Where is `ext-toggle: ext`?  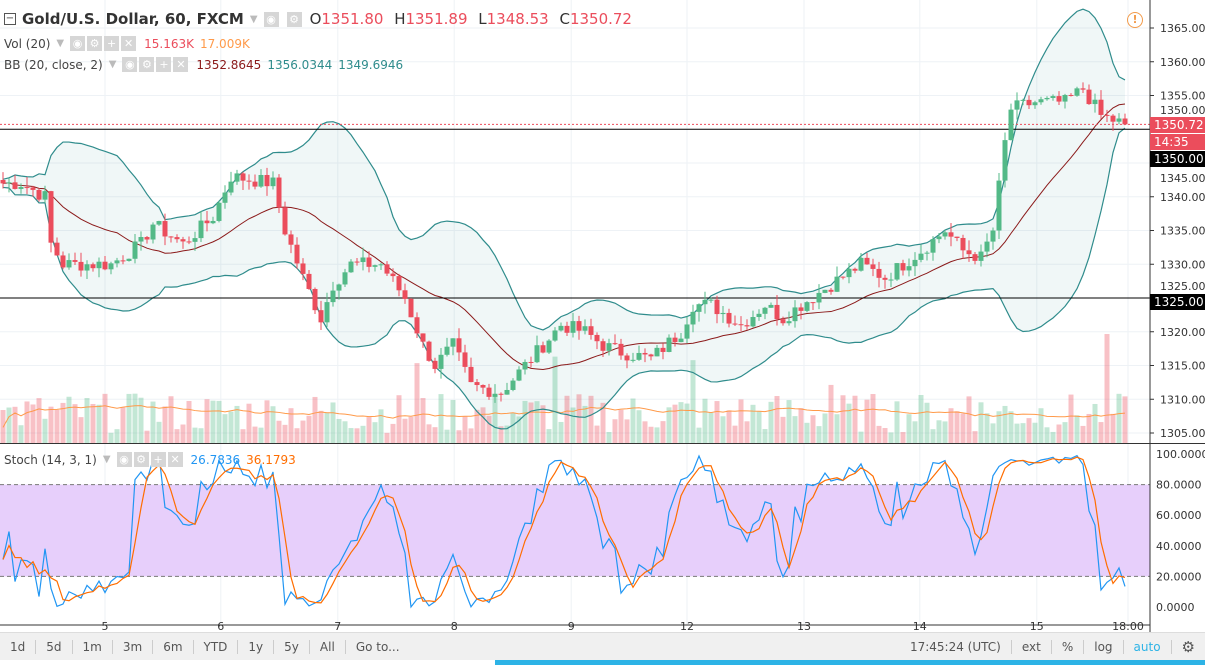 ext-toggle: ext is located at coordinates (1032, 646).